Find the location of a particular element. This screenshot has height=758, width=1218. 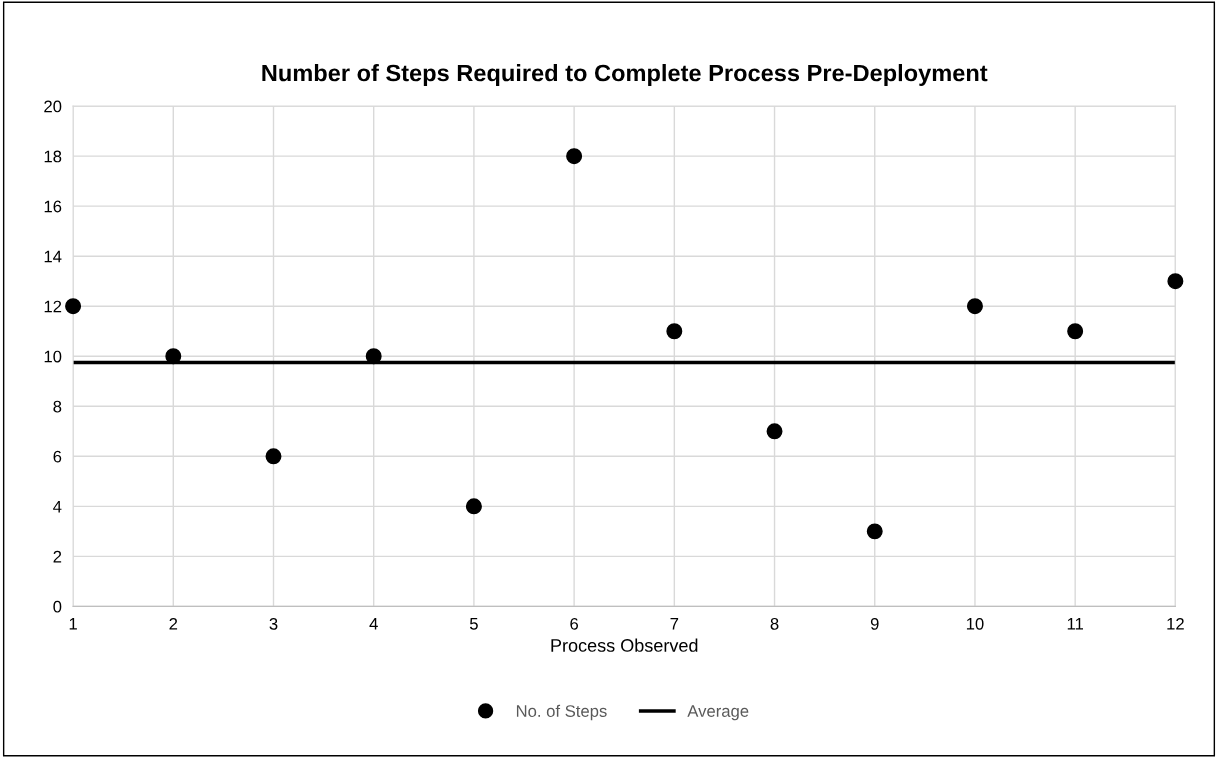

y-tick-label: 18 is located at coordinates (53, 156).